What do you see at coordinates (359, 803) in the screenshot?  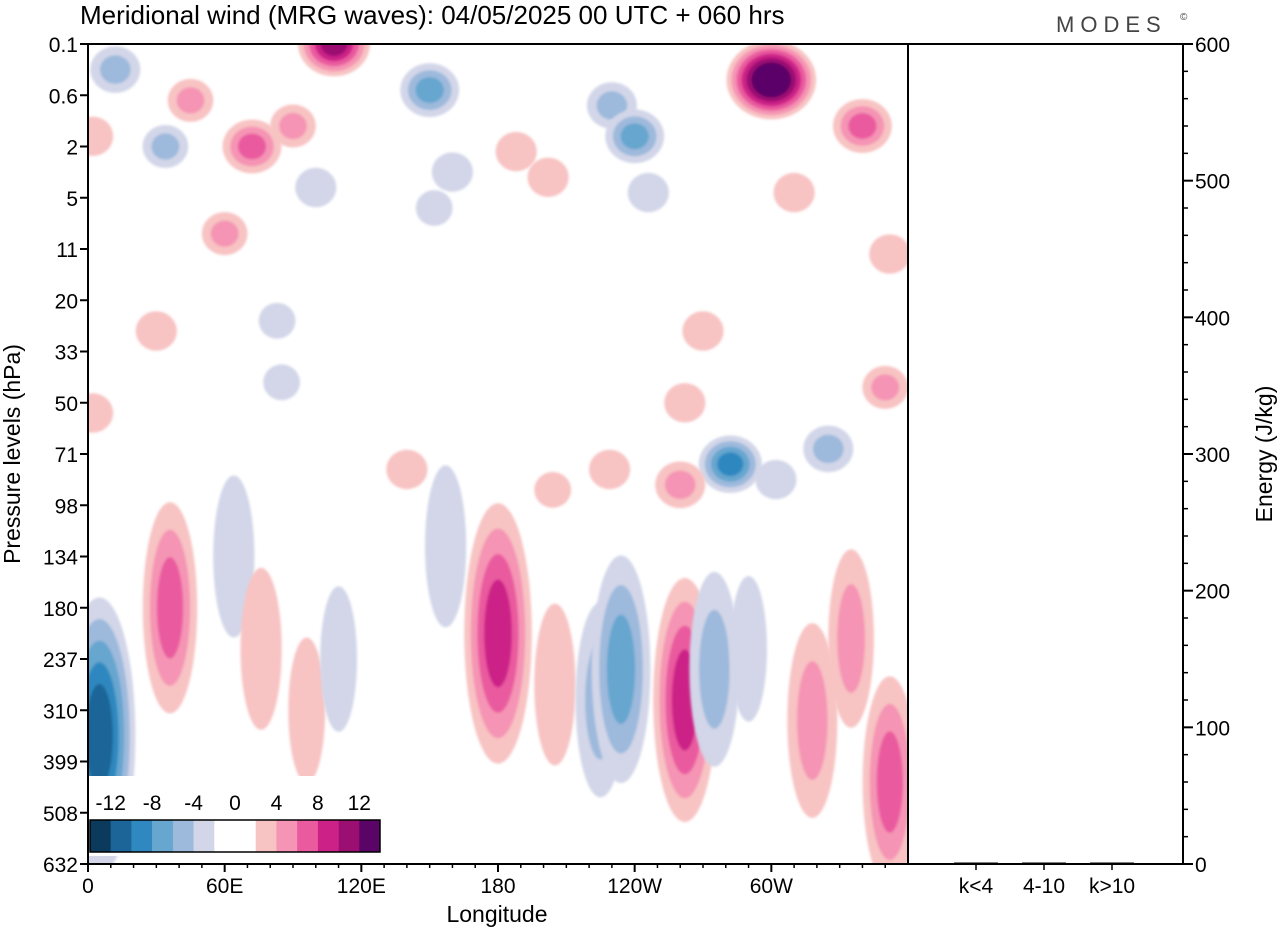 I see `colorbar-label: 12` at bounding box center [359, 803].